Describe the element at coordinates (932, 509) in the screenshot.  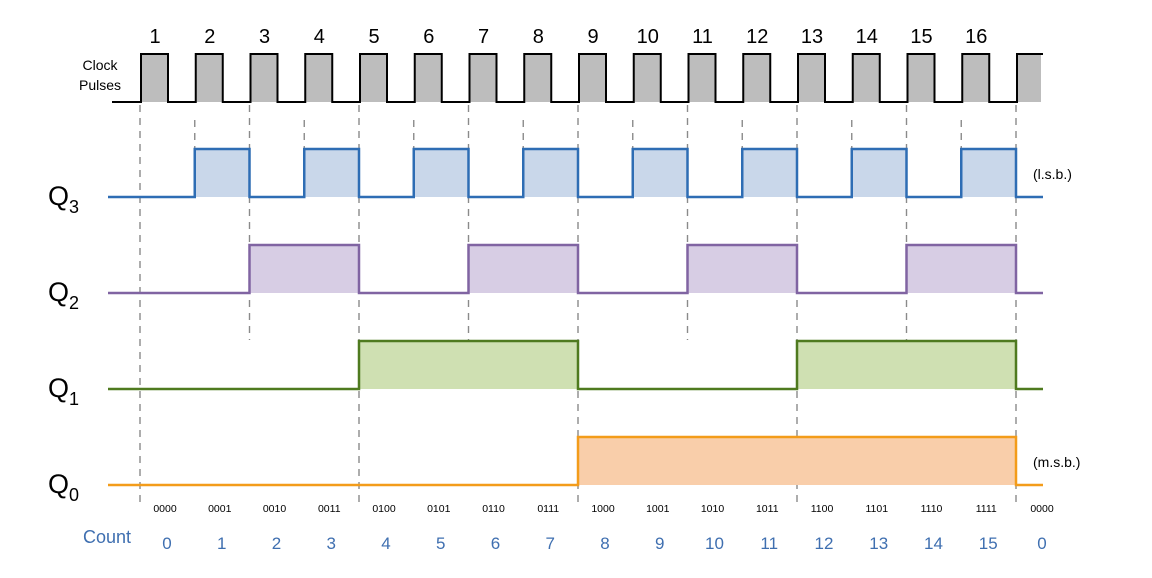
I see `binary-code: 1110` at that location.